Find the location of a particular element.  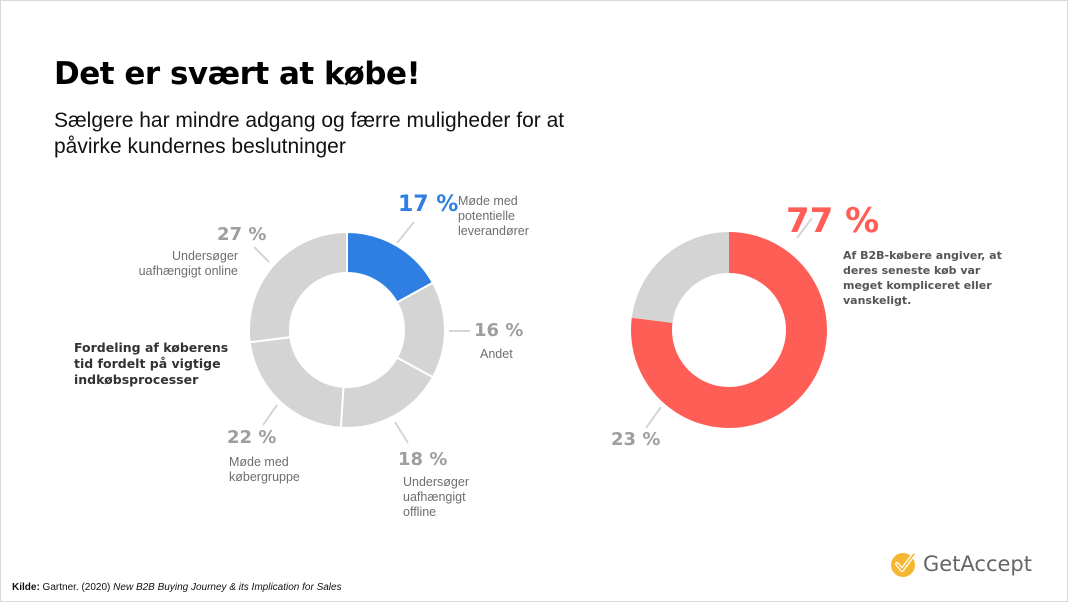

donut-chart-b2b-complexity is located at coordinates (729, 330).